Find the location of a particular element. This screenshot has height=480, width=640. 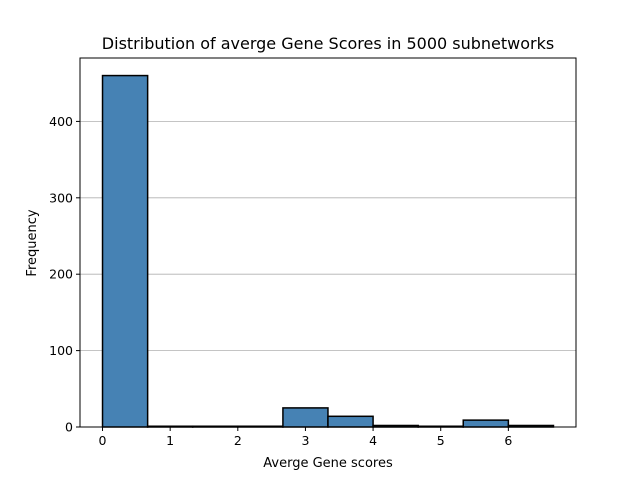

x-tick-label: 6 is located at coordinates (508, 440).